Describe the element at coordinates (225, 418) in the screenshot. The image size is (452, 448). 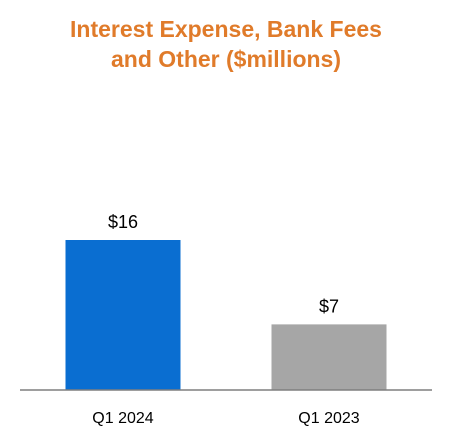
I see `category-labels-group: Q1 2024 Q1 2023` at that location.